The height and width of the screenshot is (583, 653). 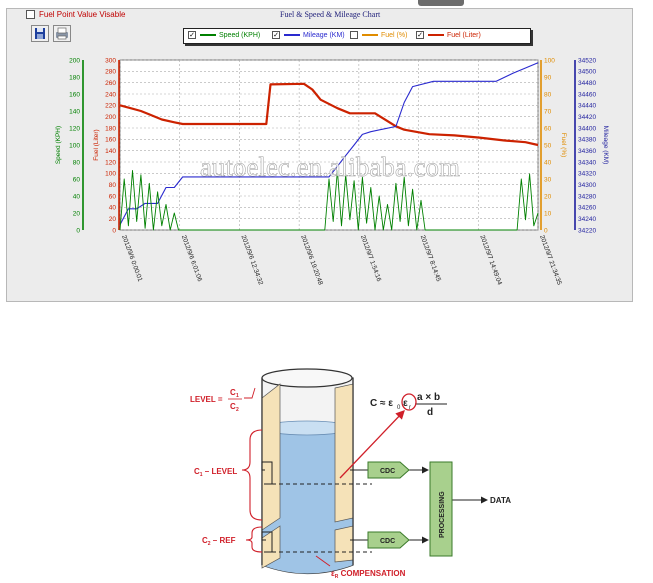 What do you see at coordinates (110, 162) in the screenshot?
I see `y-tick-label-fuel_liter: 120` at bounding box center [110, 162].